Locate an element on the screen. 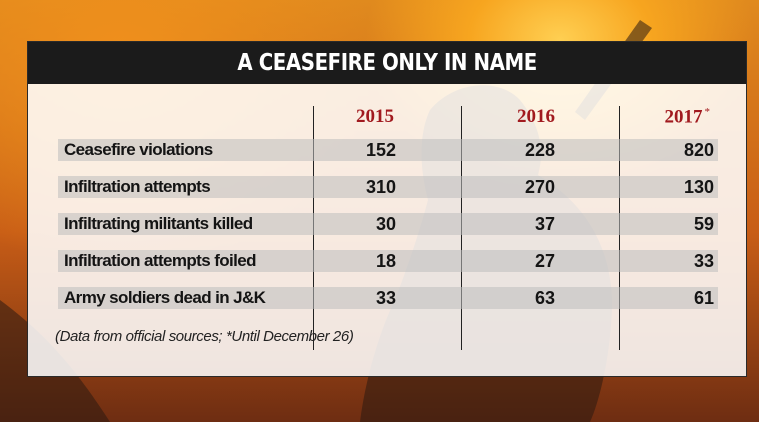 This screenshot has height=422, width=759. table-cell-2015: 310 is located at coordinates (380, 187).